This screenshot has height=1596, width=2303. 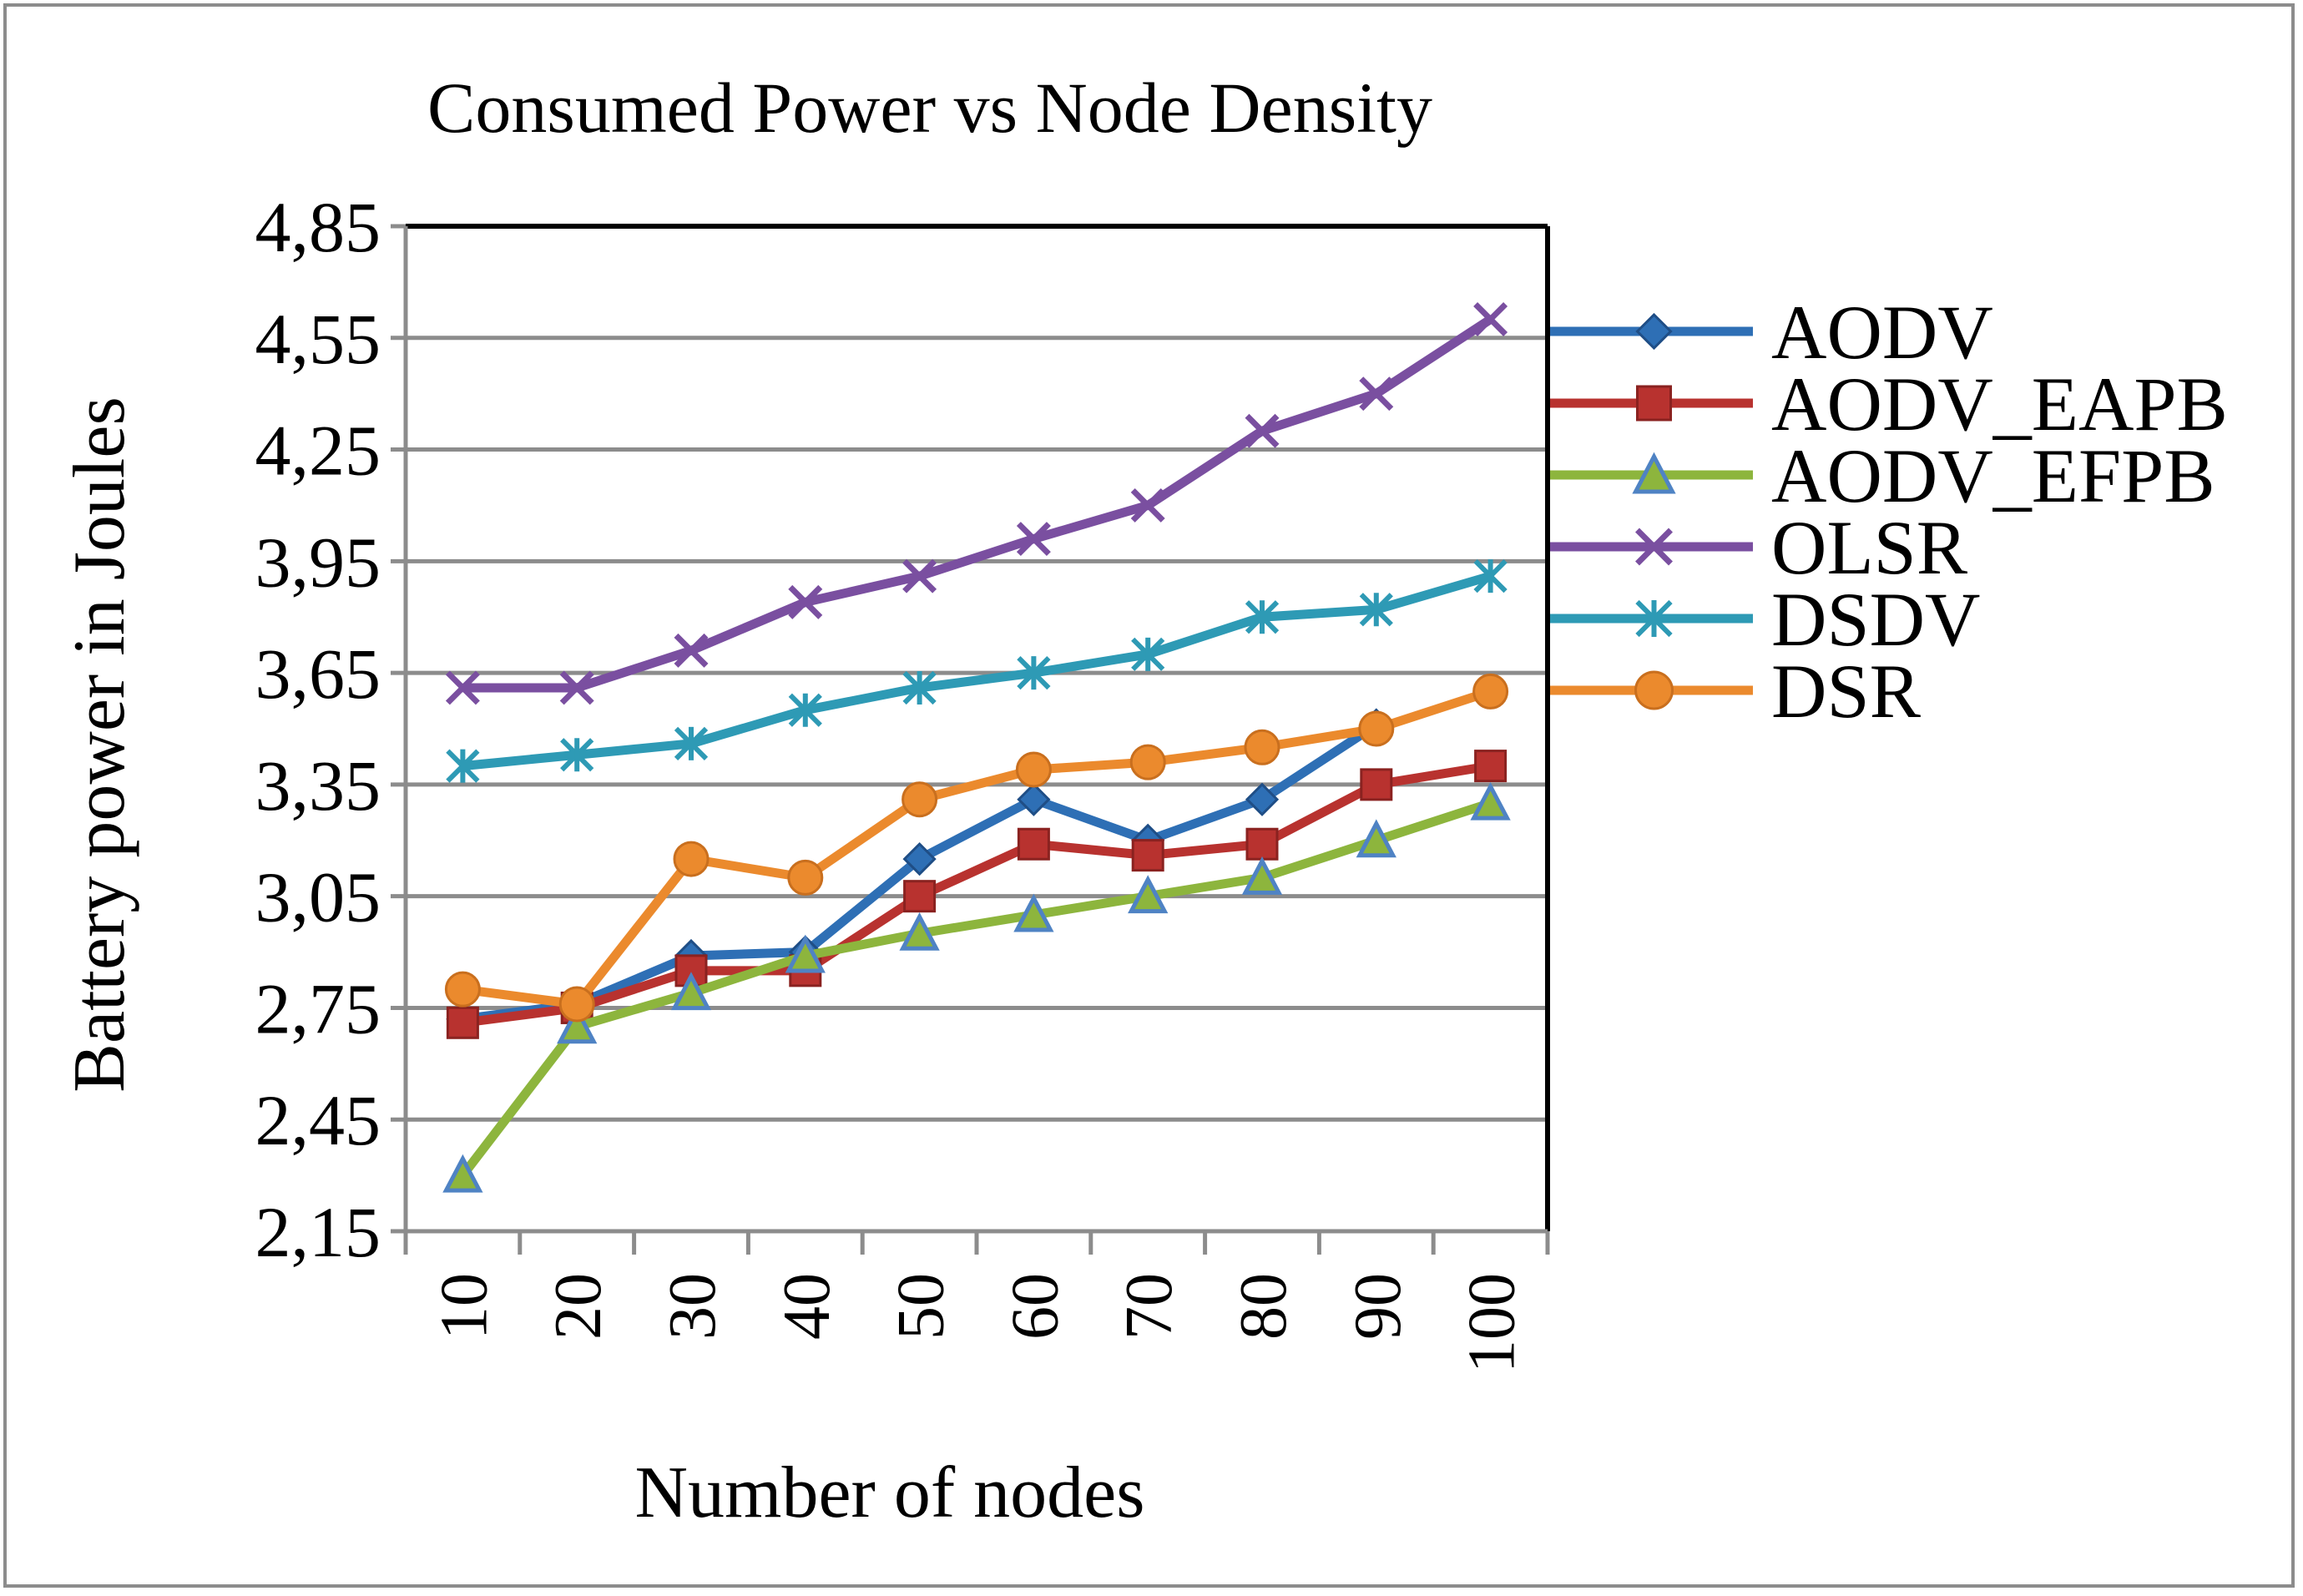 I want to click on series-olsr, so click(x=977, y=504).